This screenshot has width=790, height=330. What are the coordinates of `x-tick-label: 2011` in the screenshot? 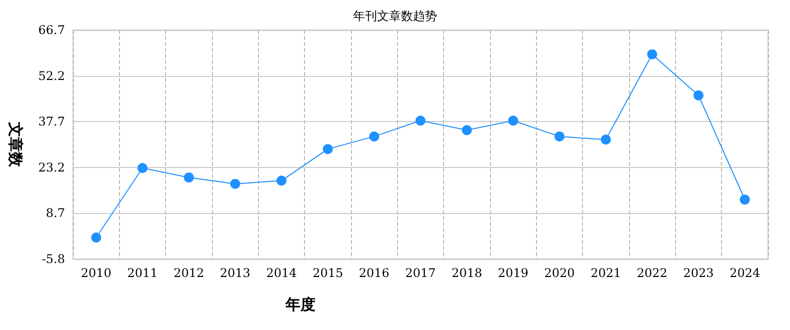 It's located at (142, 273).